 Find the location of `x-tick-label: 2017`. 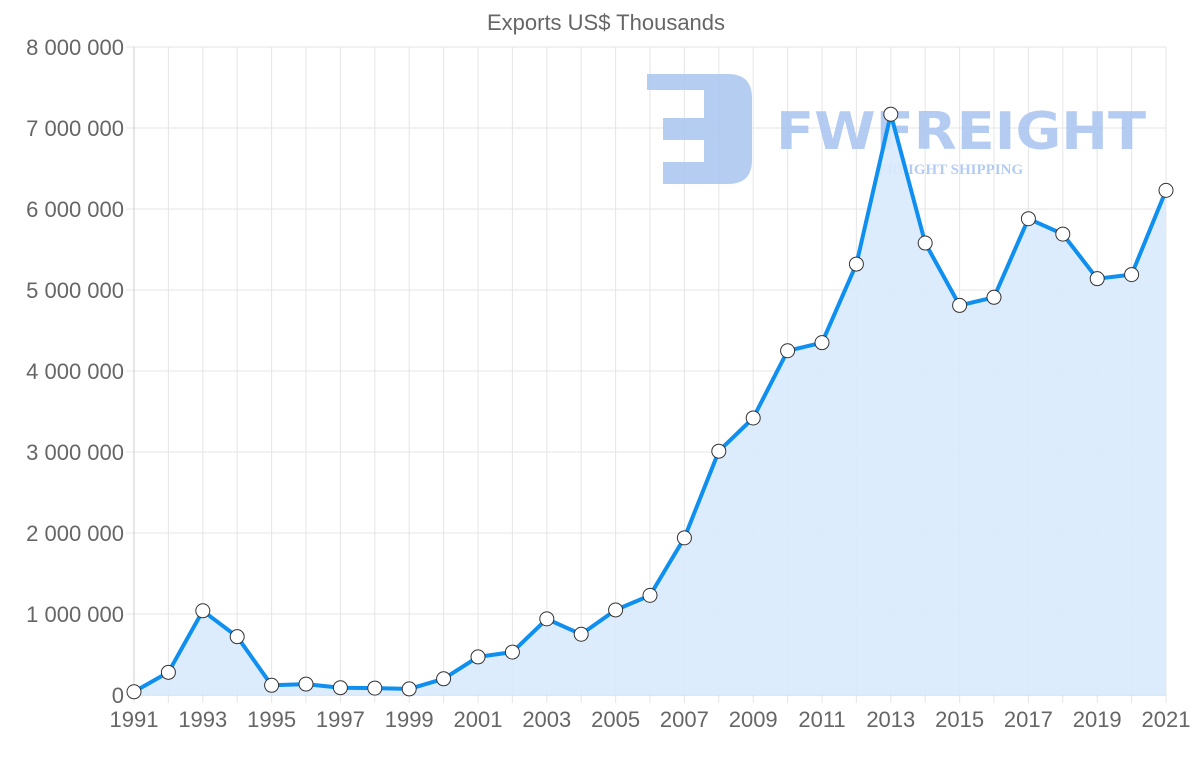

x-tick-label: 2017 is located at coordinates (1028, 719).